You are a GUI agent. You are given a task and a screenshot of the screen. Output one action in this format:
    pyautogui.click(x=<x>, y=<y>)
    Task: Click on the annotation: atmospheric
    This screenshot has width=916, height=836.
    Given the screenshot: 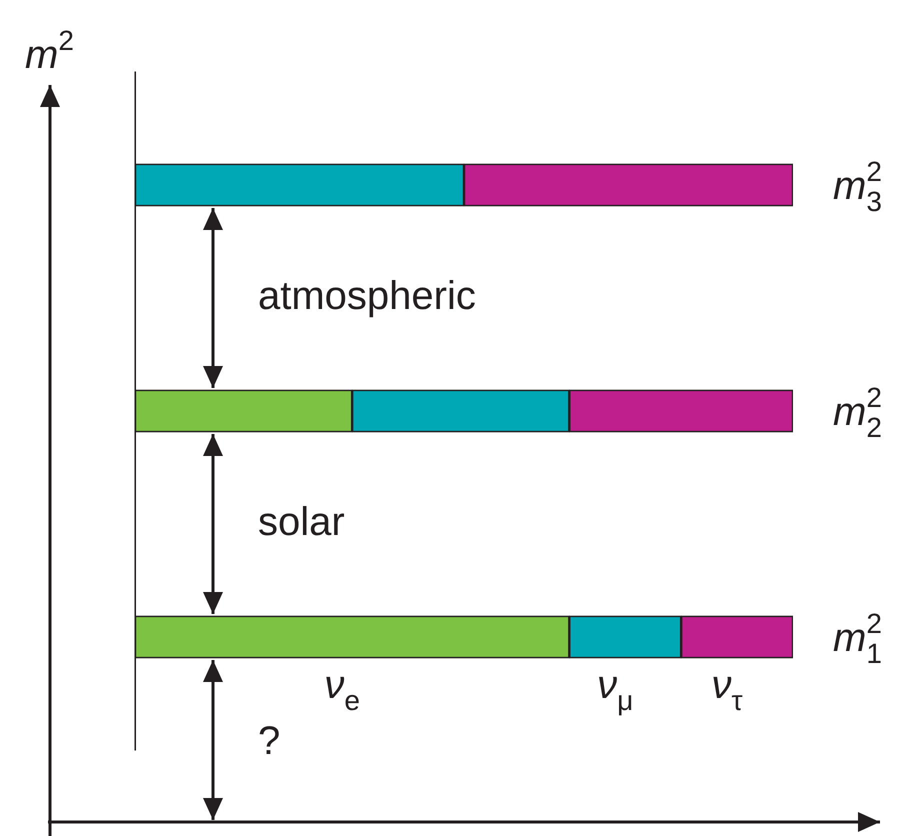 What is the action you would take?
    pyautogui.click(x=367, y=296)
    